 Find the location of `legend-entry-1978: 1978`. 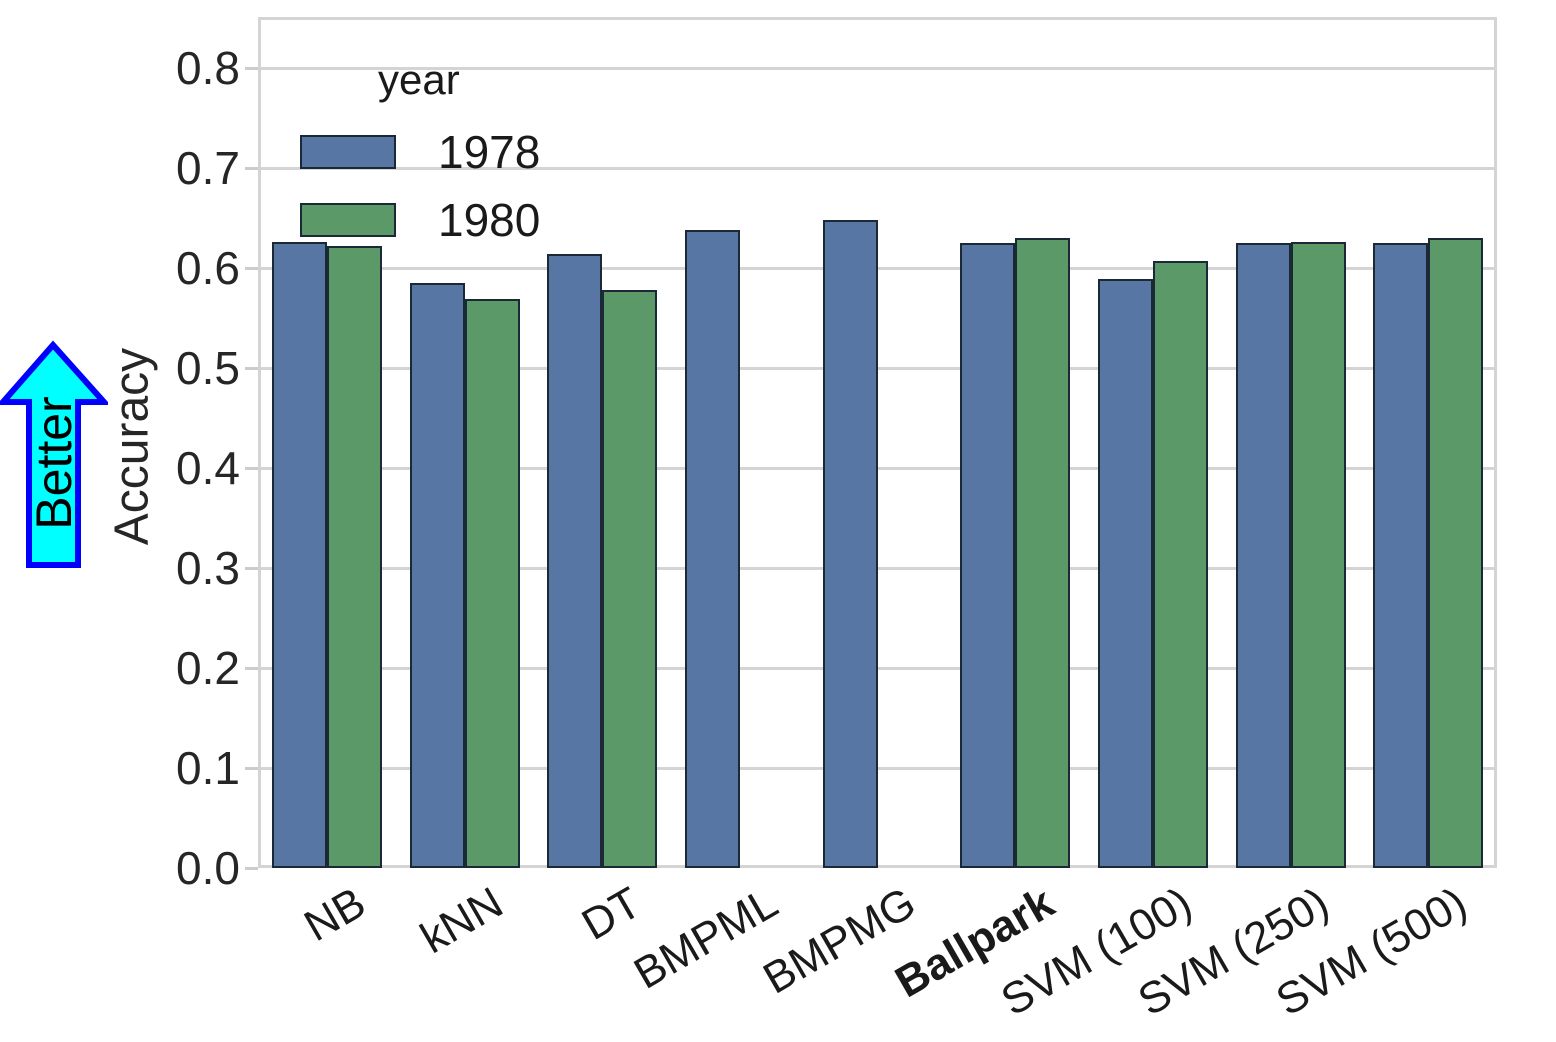

legend-entry-1978: 1978 is located at coordinates (420, 152).